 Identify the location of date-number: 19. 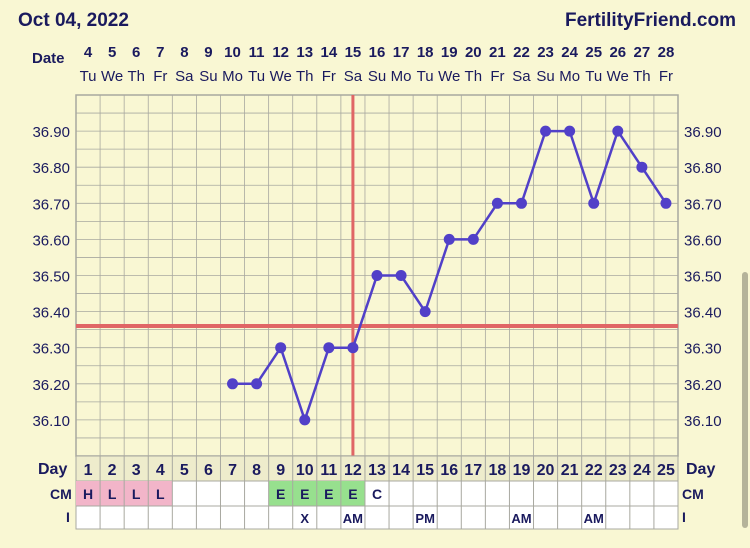
(449, 52).